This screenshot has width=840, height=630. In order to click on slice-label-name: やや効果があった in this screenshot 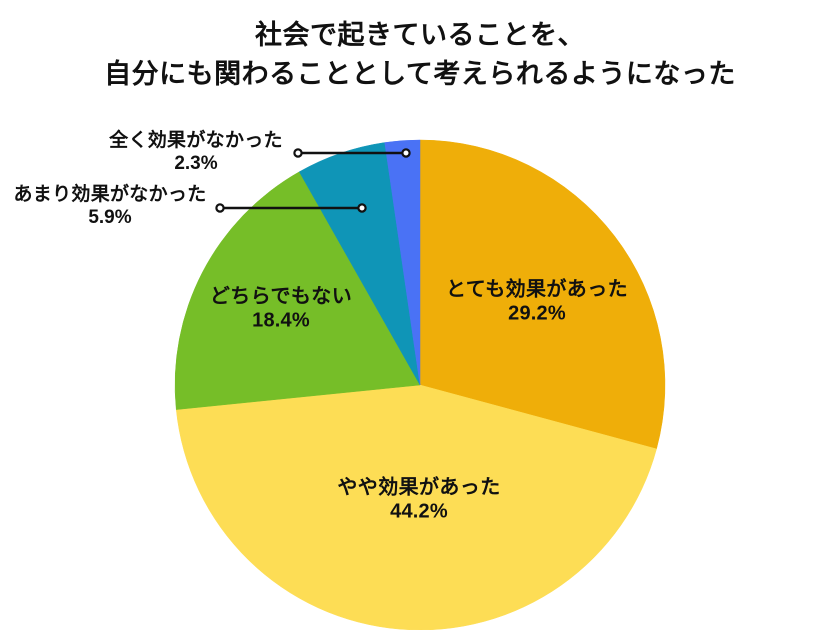, I will do `click(419, 487)`.